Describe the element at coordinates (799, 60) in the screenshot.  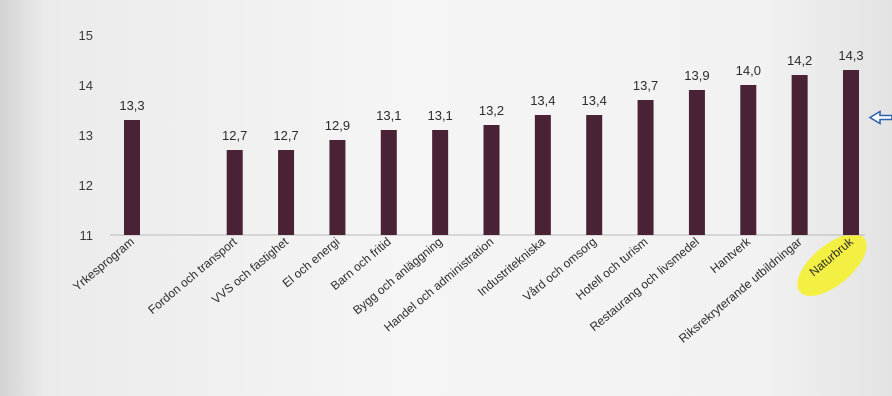
I see `data-label: 14,2` at that location.